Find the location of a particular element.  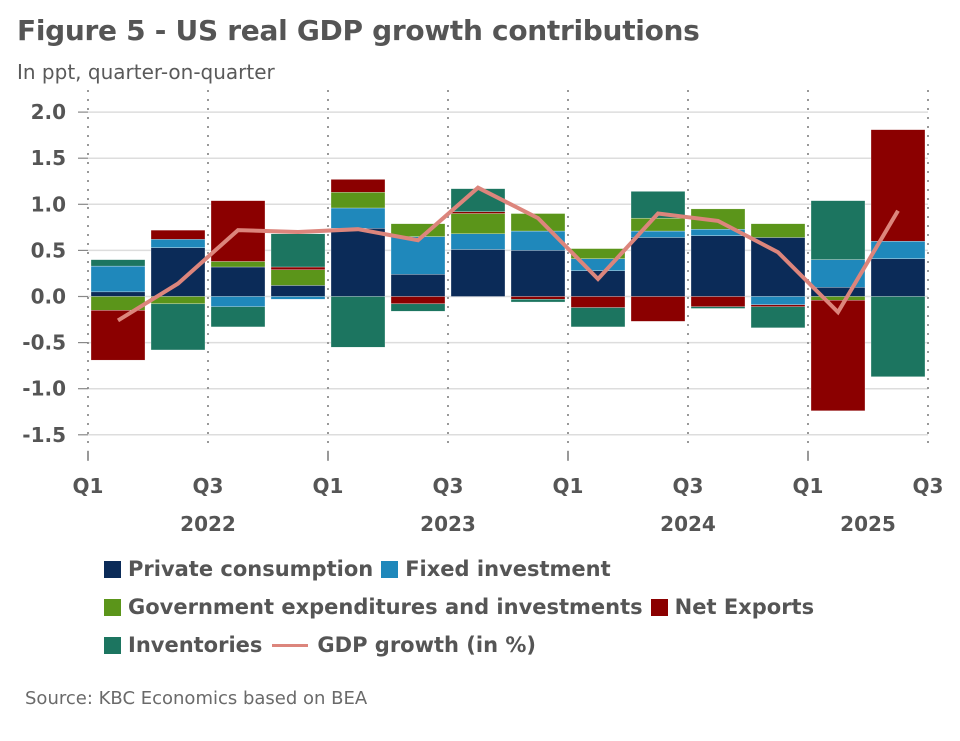

y-tick-label: 0.0 is located at coordinates (48, 297).